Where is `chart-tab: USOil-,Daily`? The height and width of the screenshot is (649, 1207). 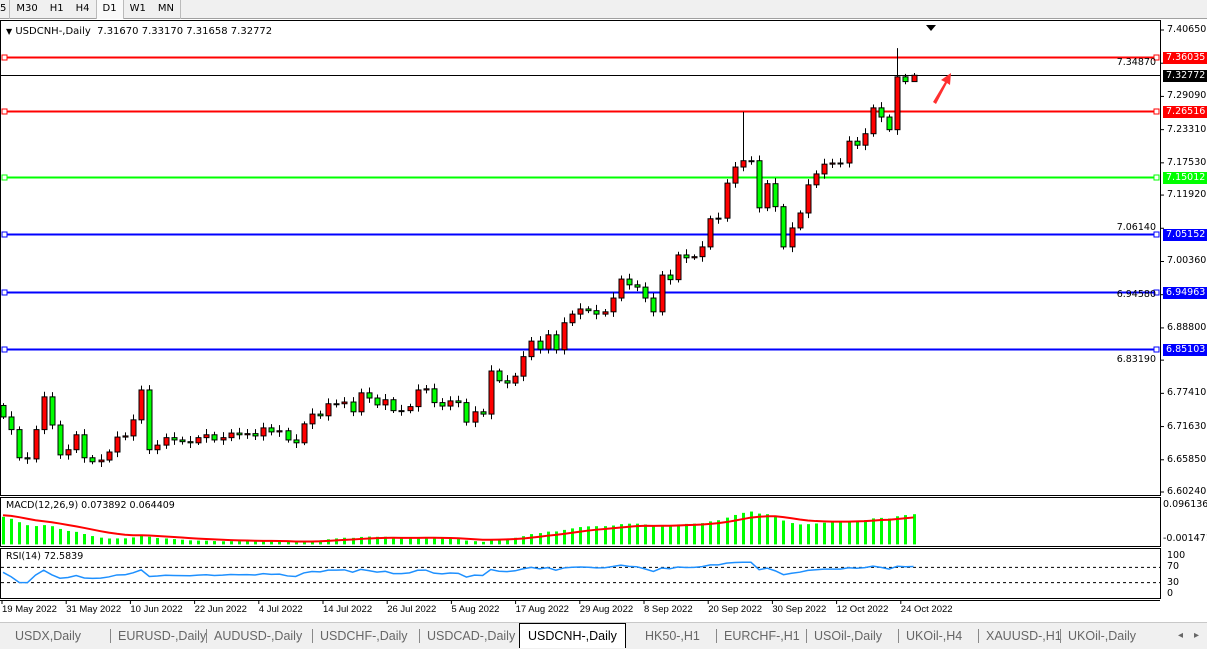 chart-tab: USOil-,Daily is located at coordinates (848, 636).